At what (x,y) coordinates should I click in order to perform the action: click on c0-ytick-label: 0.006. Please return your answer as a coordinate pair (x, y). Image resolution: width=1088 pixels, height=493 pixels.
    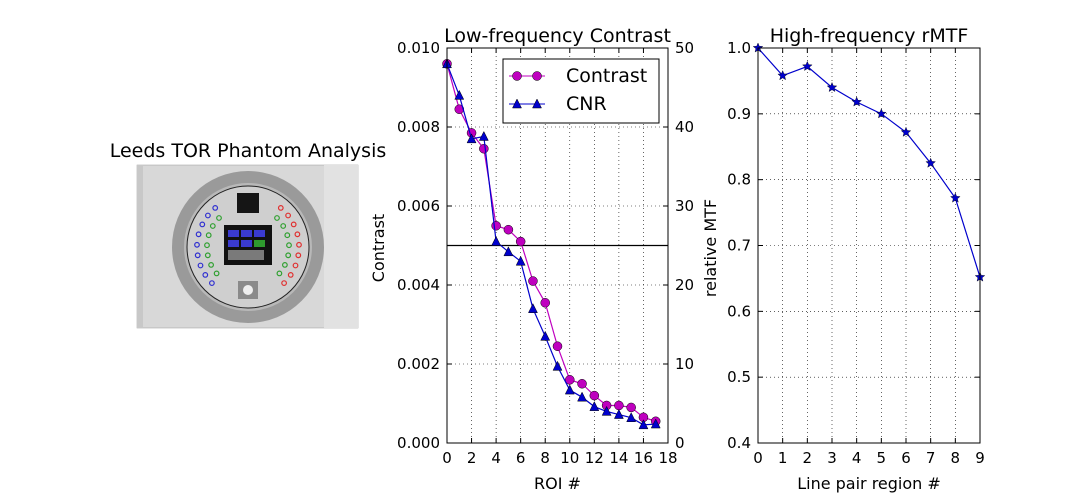
    Looking at the image, I should click on (418, 206).